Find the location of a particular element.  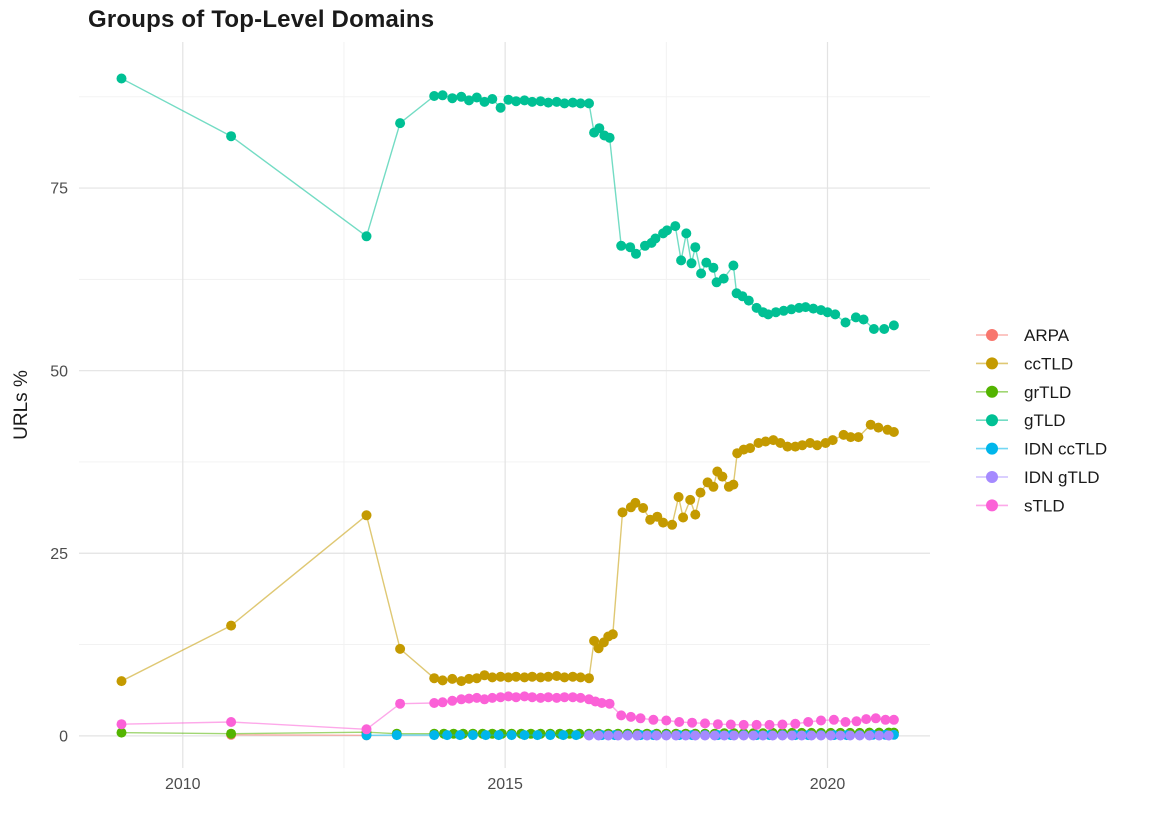

legend-label-cctld: ccTLD is located at coordinates (1048, 363).